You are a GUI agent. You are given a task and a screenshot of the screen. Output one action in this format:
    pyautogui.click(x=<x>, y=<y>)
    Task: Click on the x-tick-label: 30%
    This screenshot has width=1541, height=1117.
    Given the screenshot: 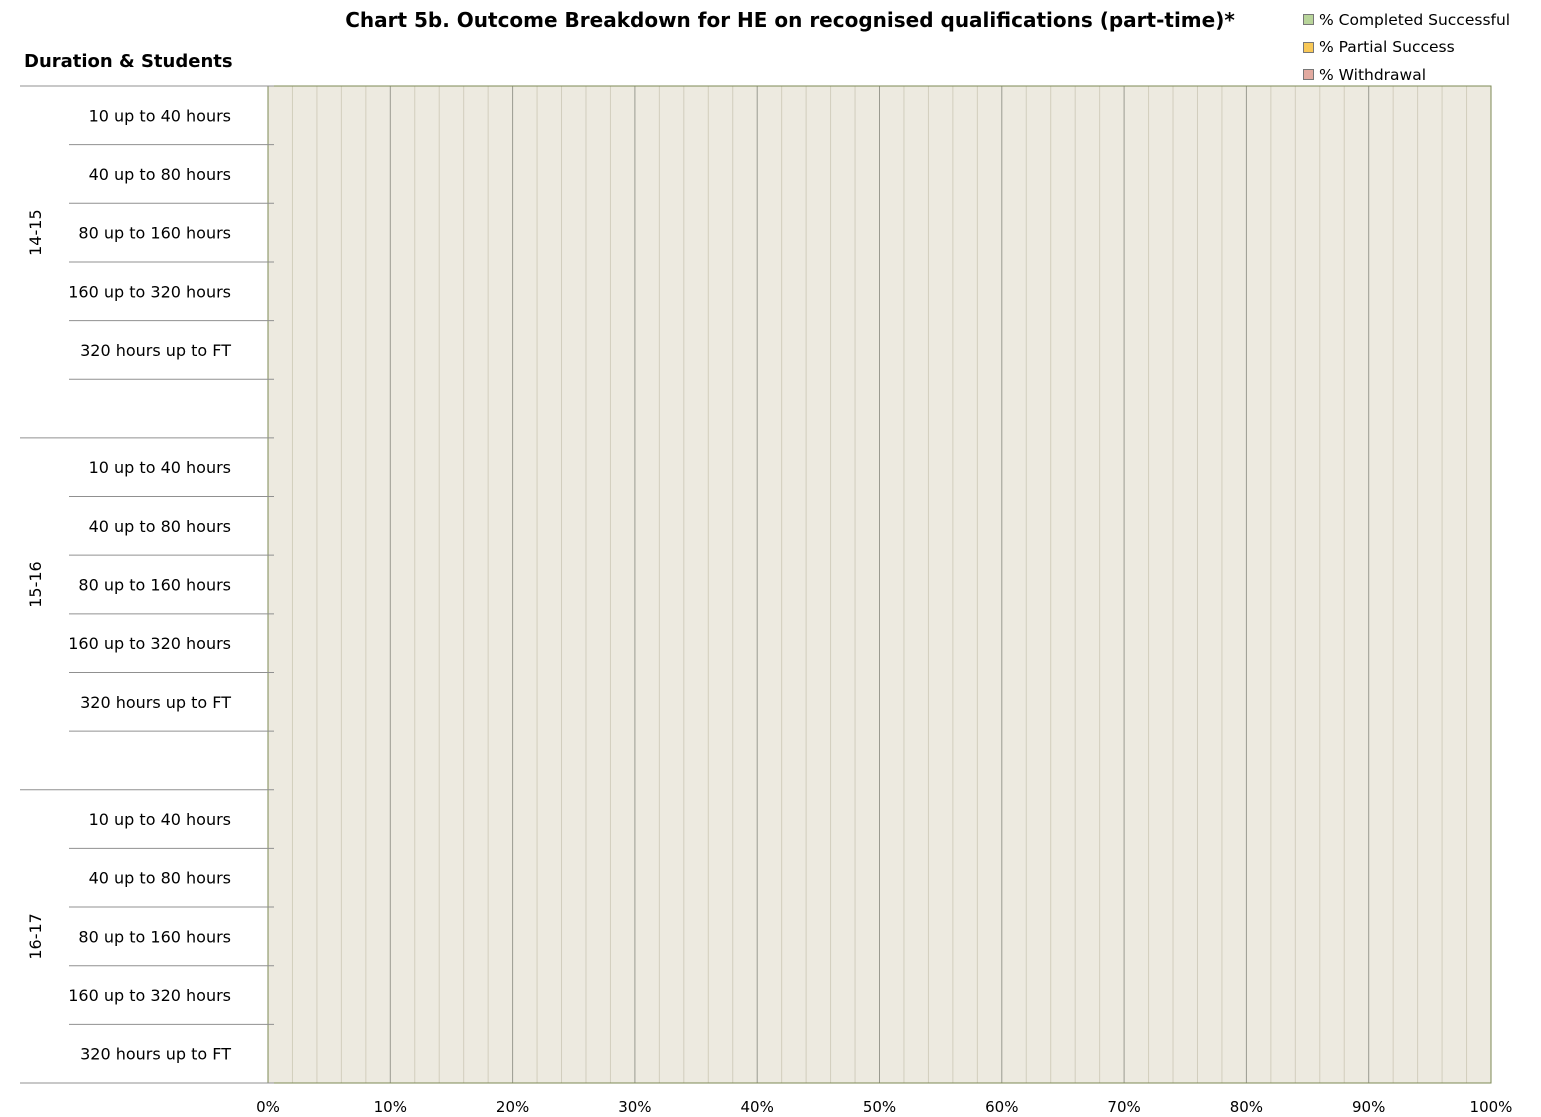 What is the action you would take?
    pyautogui.click(x=634, y=1107)
    